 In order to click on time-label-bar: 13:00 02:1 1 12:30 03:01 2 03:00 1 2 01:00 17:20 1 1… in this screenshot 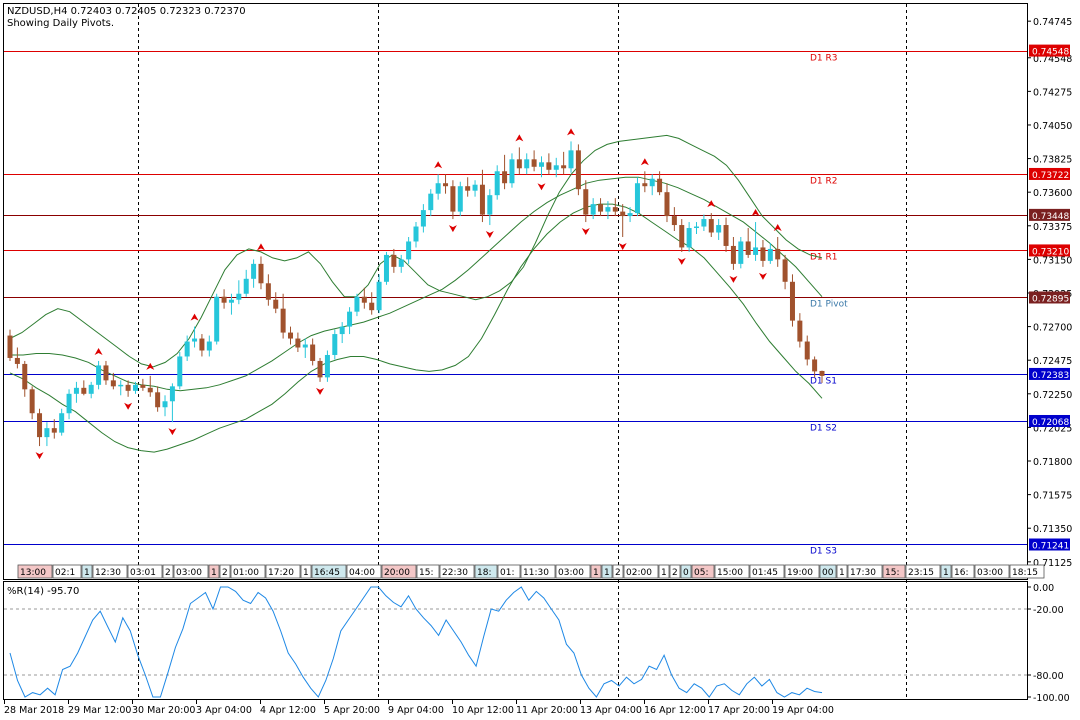, I will do `click(531, 571)`.